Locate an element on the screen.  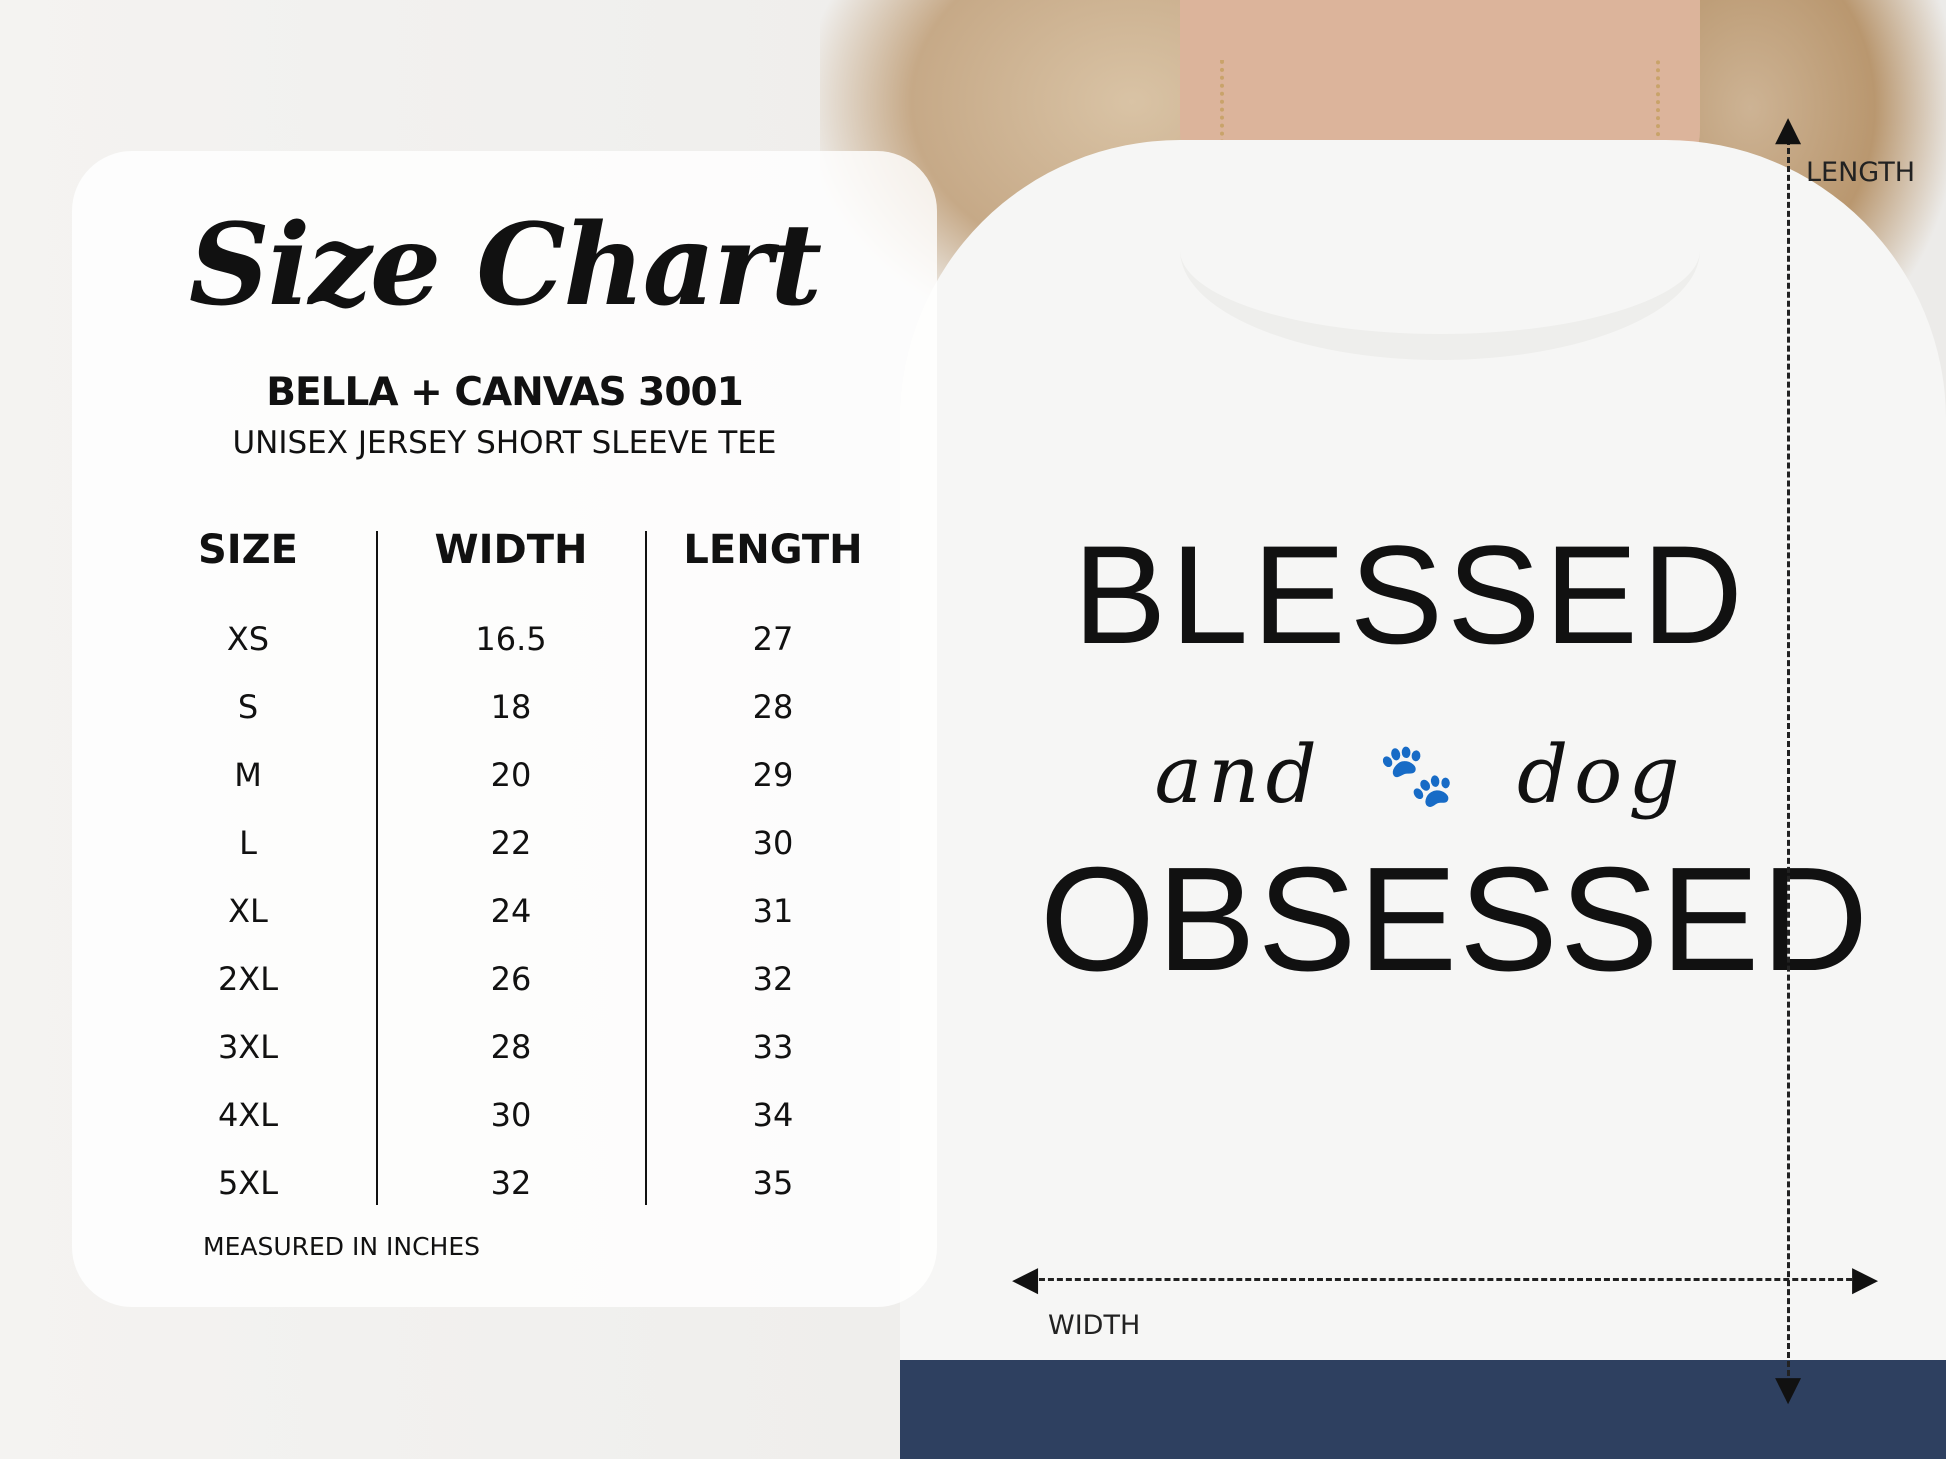
shirt-text-blessed: BLESSED is located at coordinates (1410, 594).